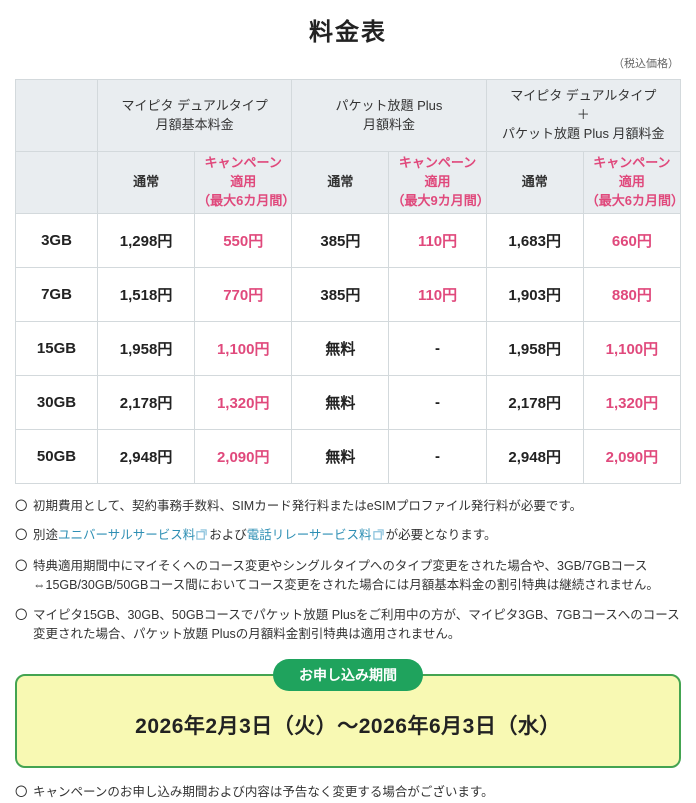  Describe the element at coordinates (632, 240) in the screenshot. I see `campaign-price-cell: 660円` at that location.